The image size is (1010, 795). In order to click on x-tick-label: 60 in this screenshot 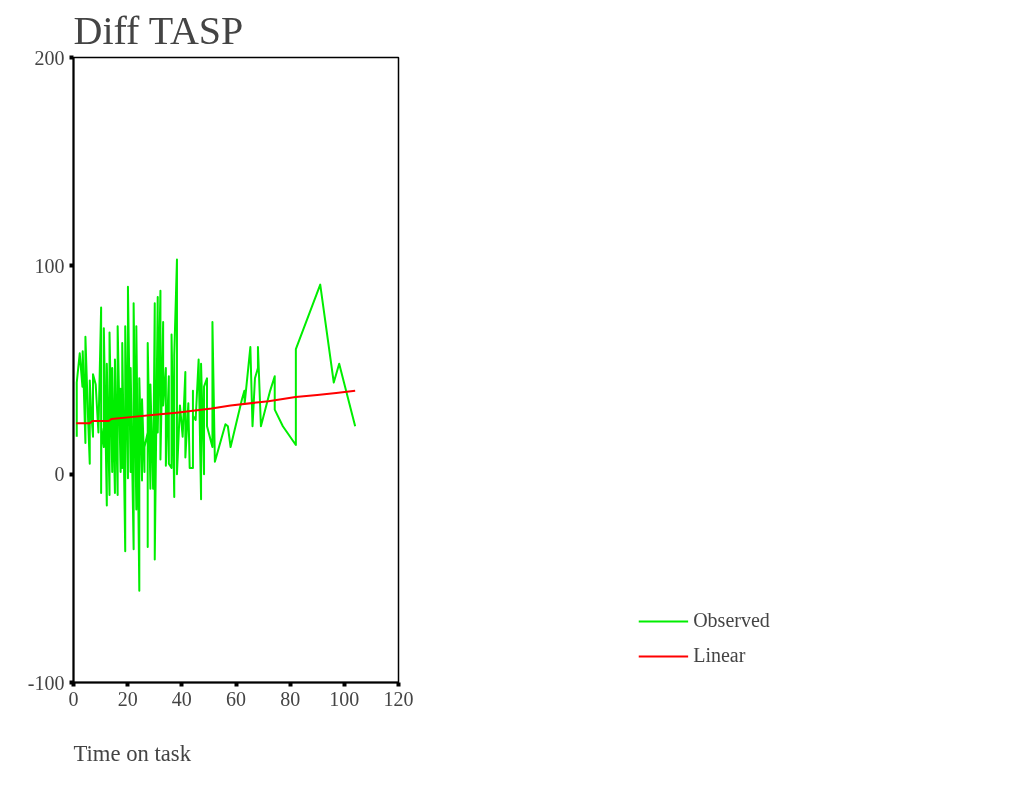, I will do `click(236, 698)`.